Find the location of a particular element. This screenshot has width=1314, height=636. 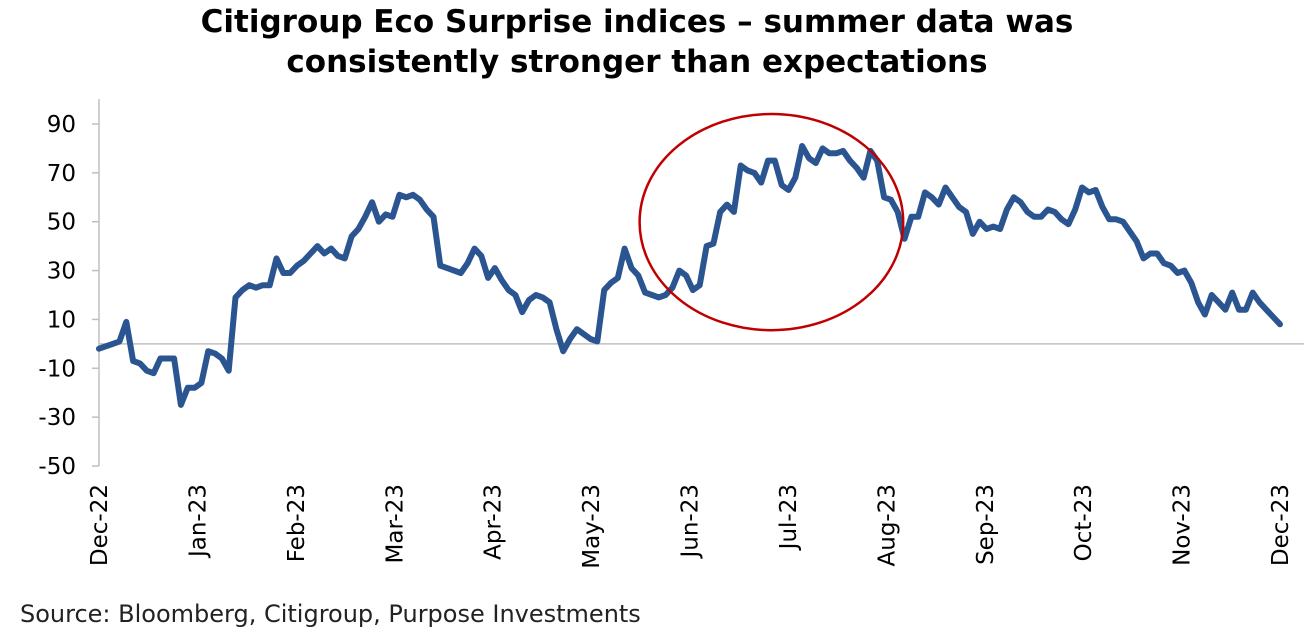

x-tick-label: Jul-23 is located at coordinates (789, 517).